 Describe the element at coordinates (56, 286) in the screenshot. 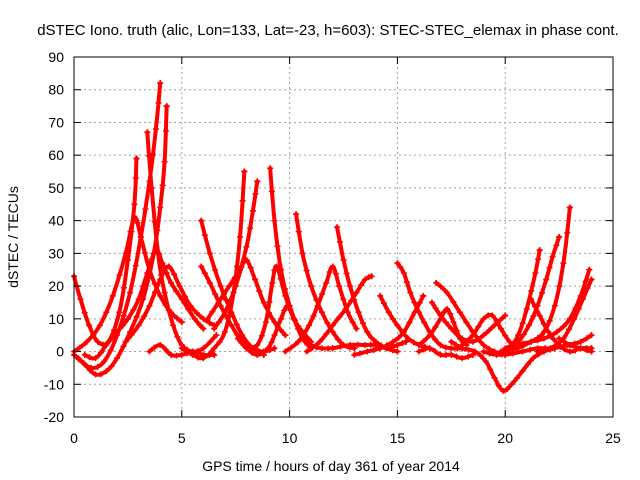

I see `y-tick-label: 20` at that location.